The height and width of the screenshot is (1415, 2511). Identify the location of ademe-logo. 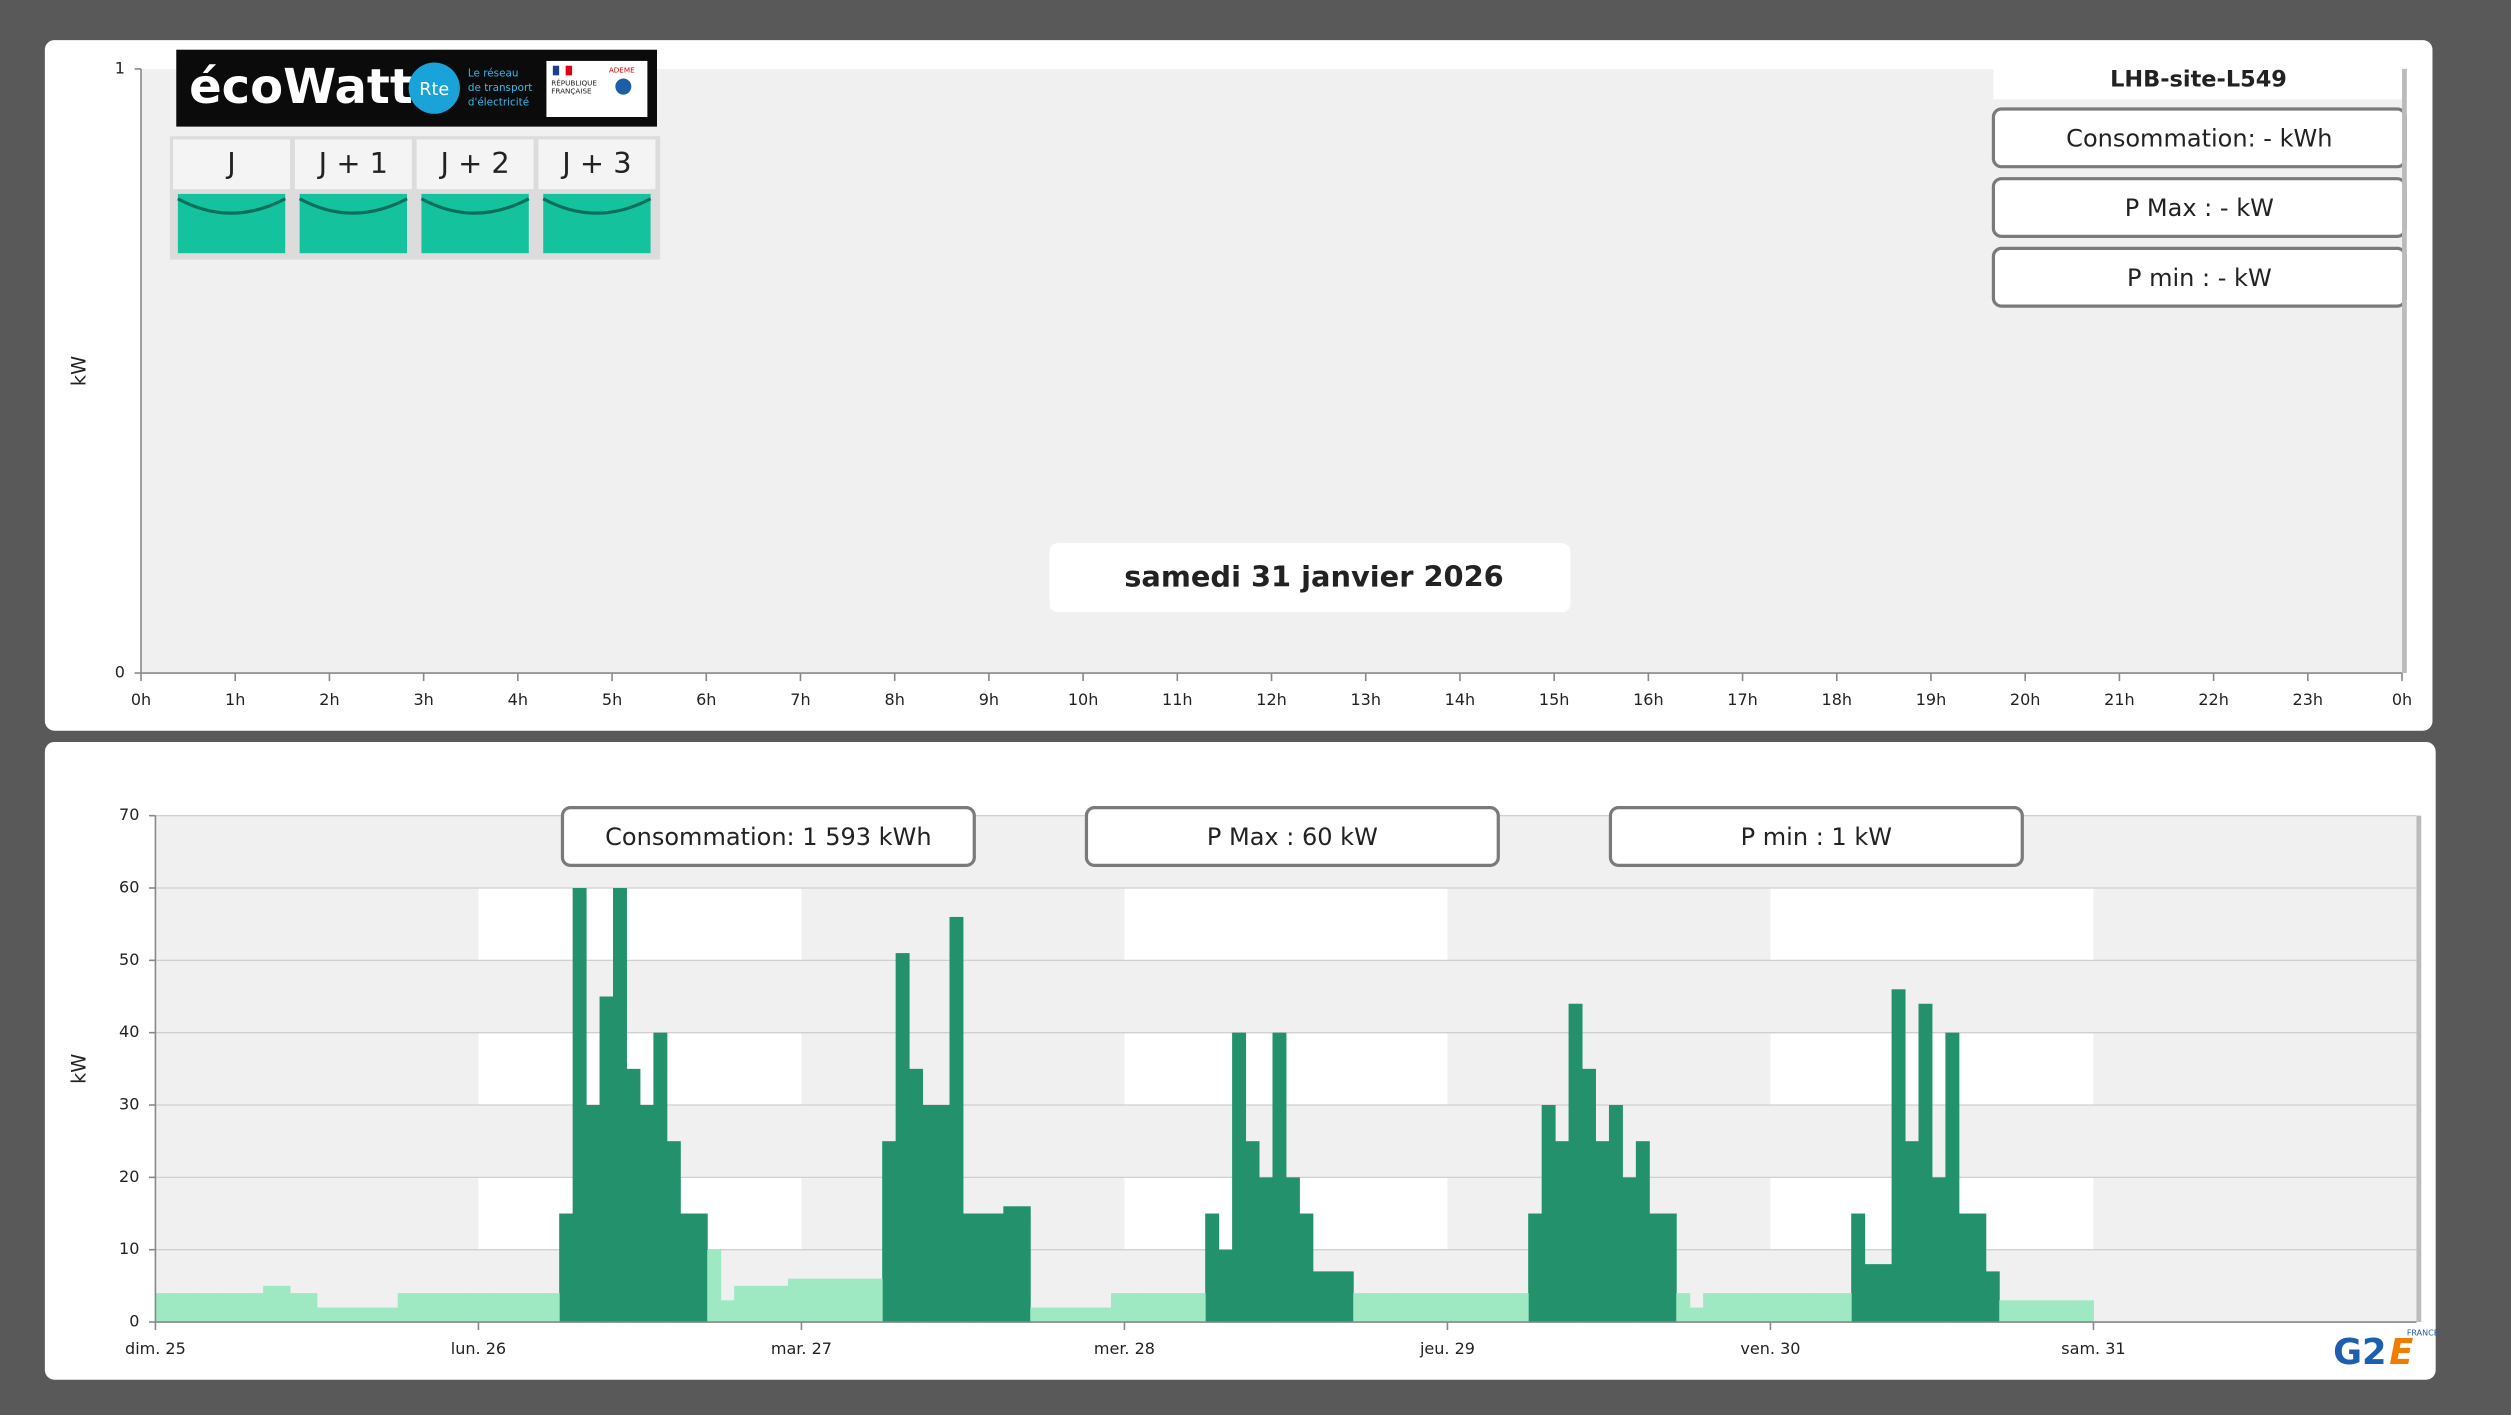
(623, 86).